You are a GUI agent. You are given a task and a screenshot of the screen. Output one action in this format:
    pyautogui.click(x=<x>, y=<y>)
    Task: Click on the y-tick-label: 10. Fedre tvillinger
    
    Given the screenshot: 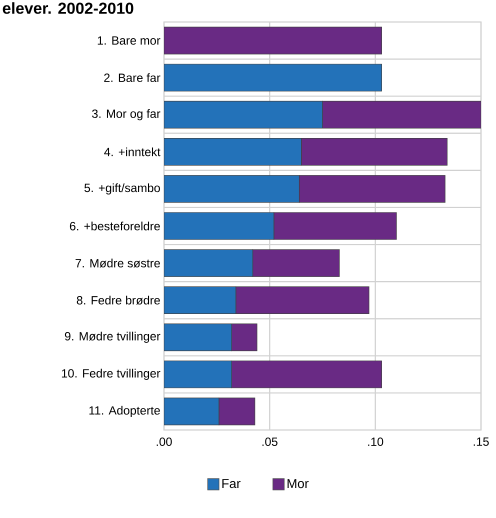 What is the action you would take?
    pyautogui.click(x=111, y=374)
    